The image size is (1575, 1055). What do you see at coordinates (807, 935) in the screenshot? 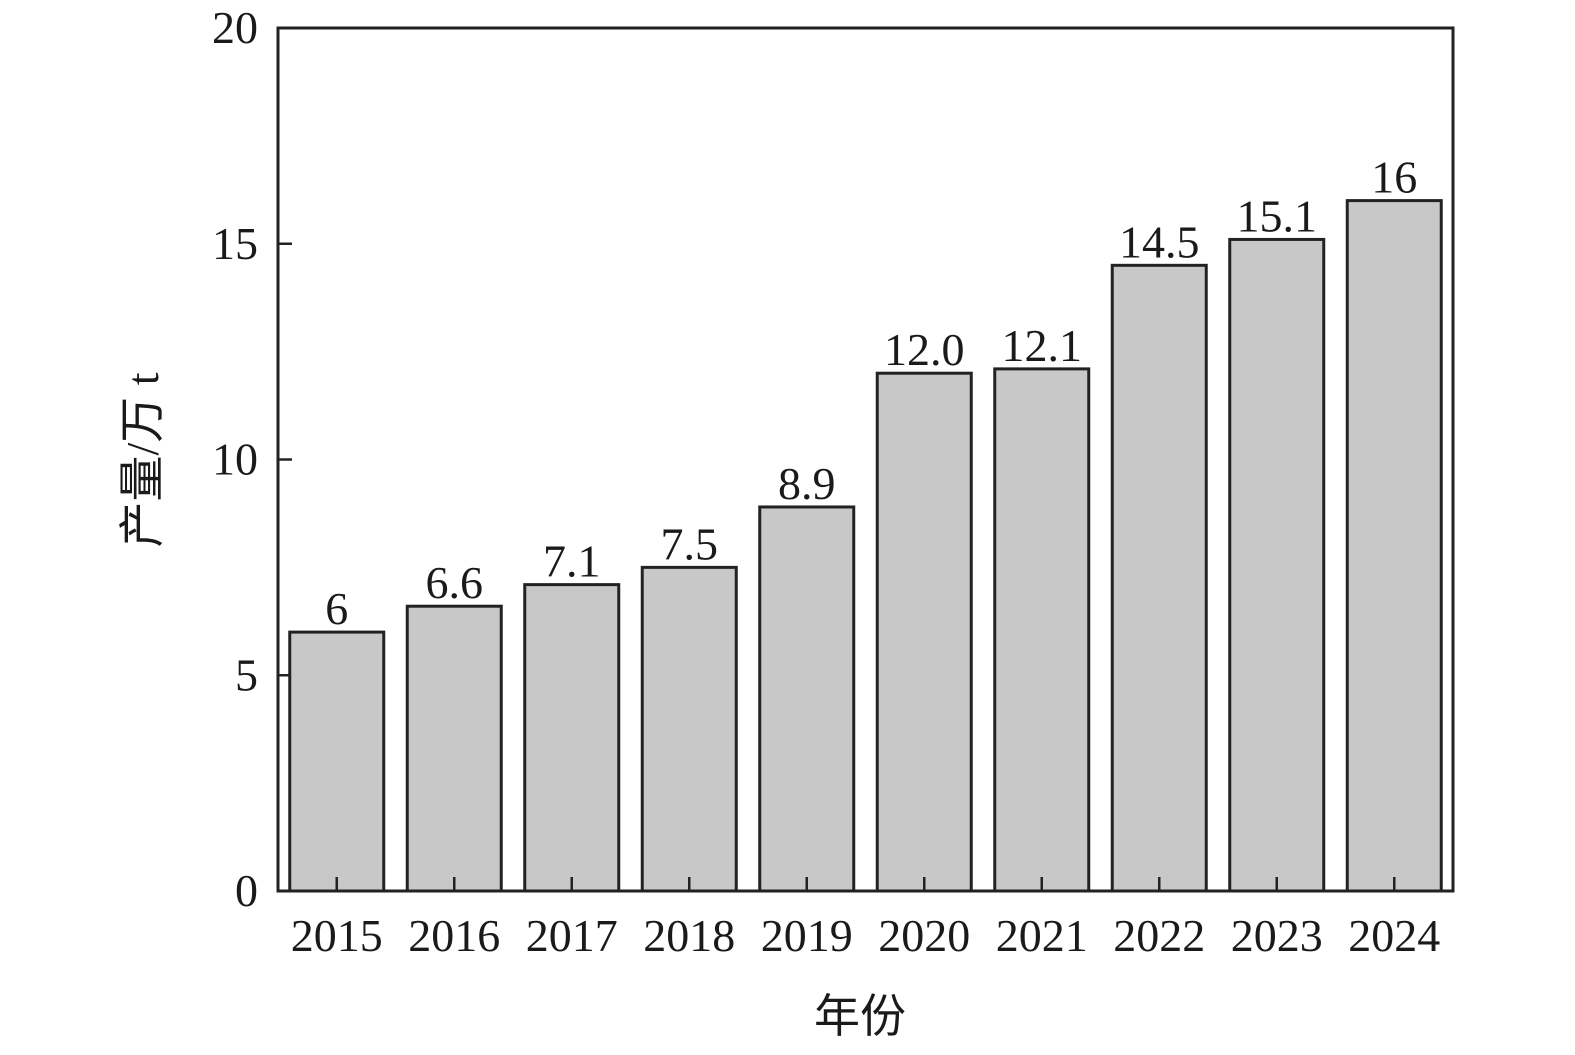
I see `x-tick-label: 2019` at bounding box center [807, 935].